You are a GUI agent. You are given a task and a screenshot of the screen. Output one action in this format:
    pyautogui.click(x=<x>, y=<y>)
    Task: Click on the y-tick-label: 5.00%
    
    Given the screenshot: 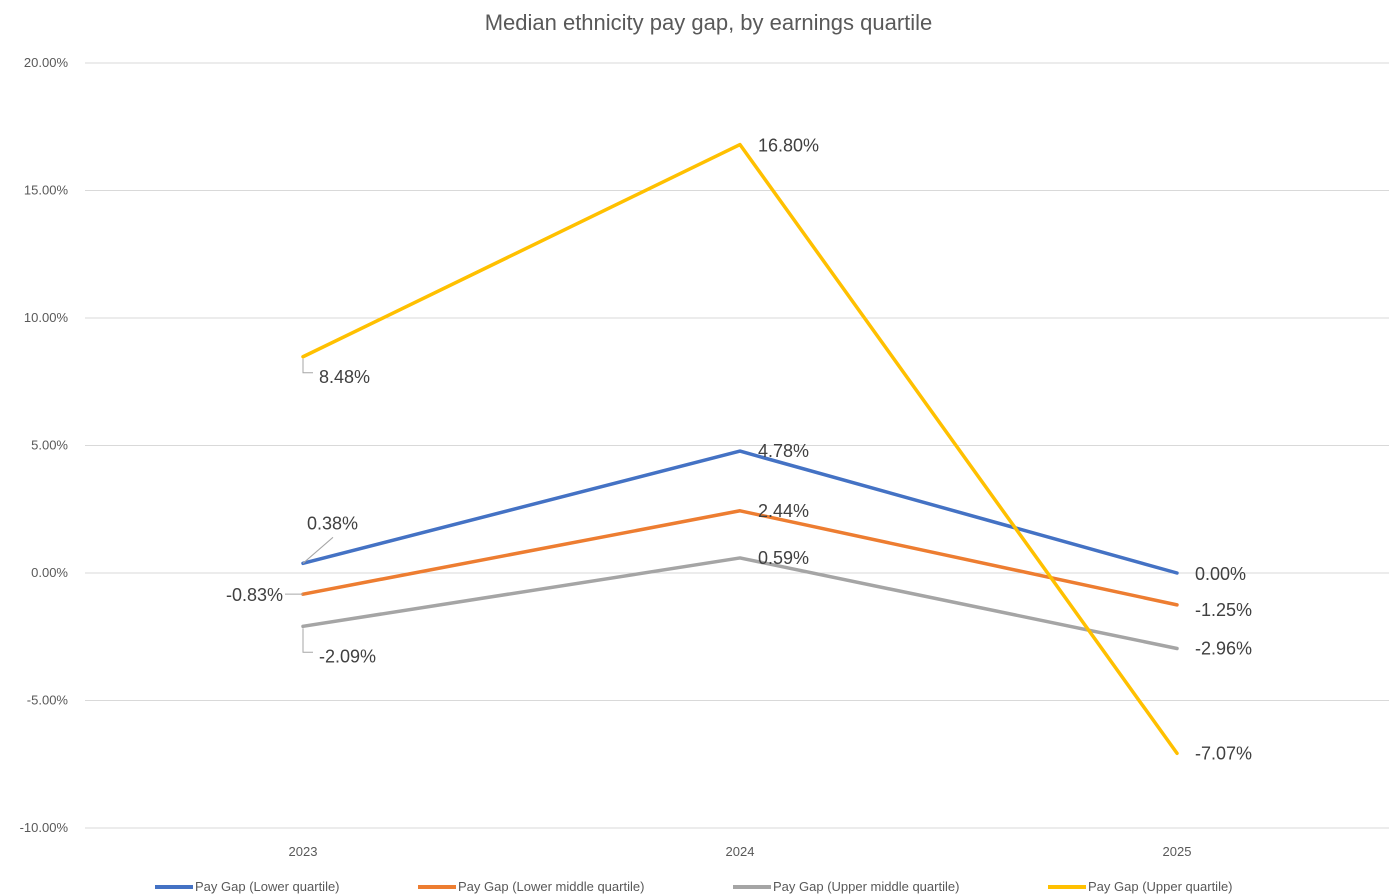 What is the action you would take?
    pyautogui.click(x=49, y=445)
    